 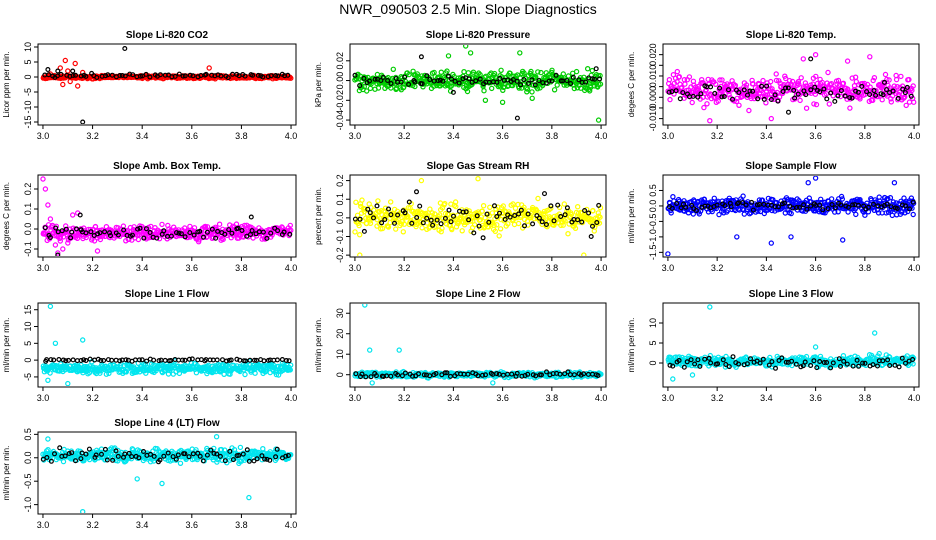 I want to click on plot-title: Slope Li-820 Temp., so click(x=791, y=35).